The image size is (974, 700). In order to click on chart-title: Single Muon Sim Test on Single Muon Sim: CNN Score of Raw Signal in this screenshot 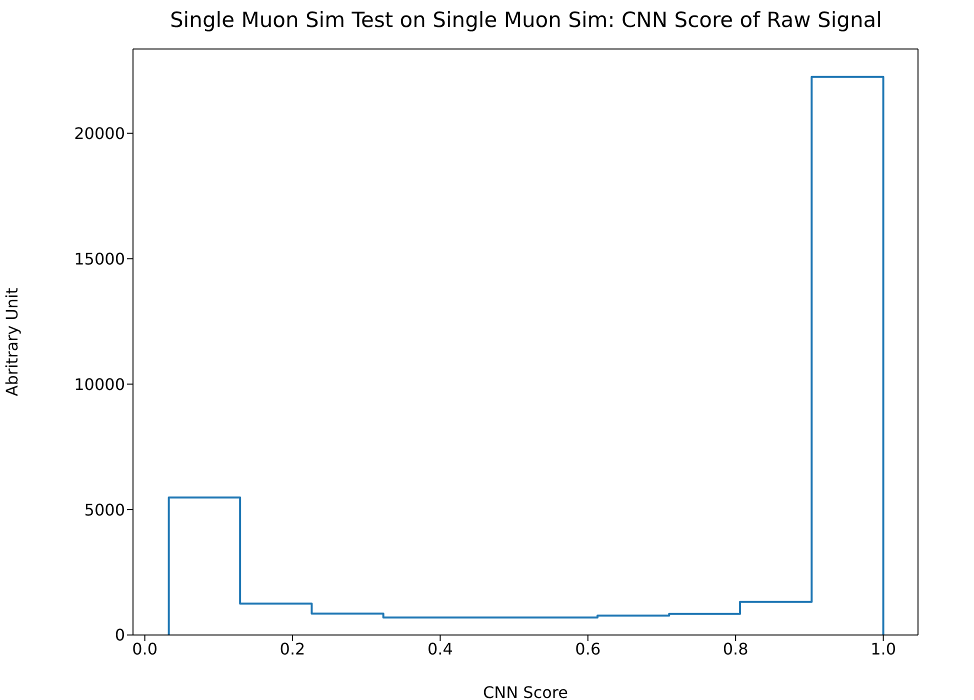, I will do `click(526, 20)`.